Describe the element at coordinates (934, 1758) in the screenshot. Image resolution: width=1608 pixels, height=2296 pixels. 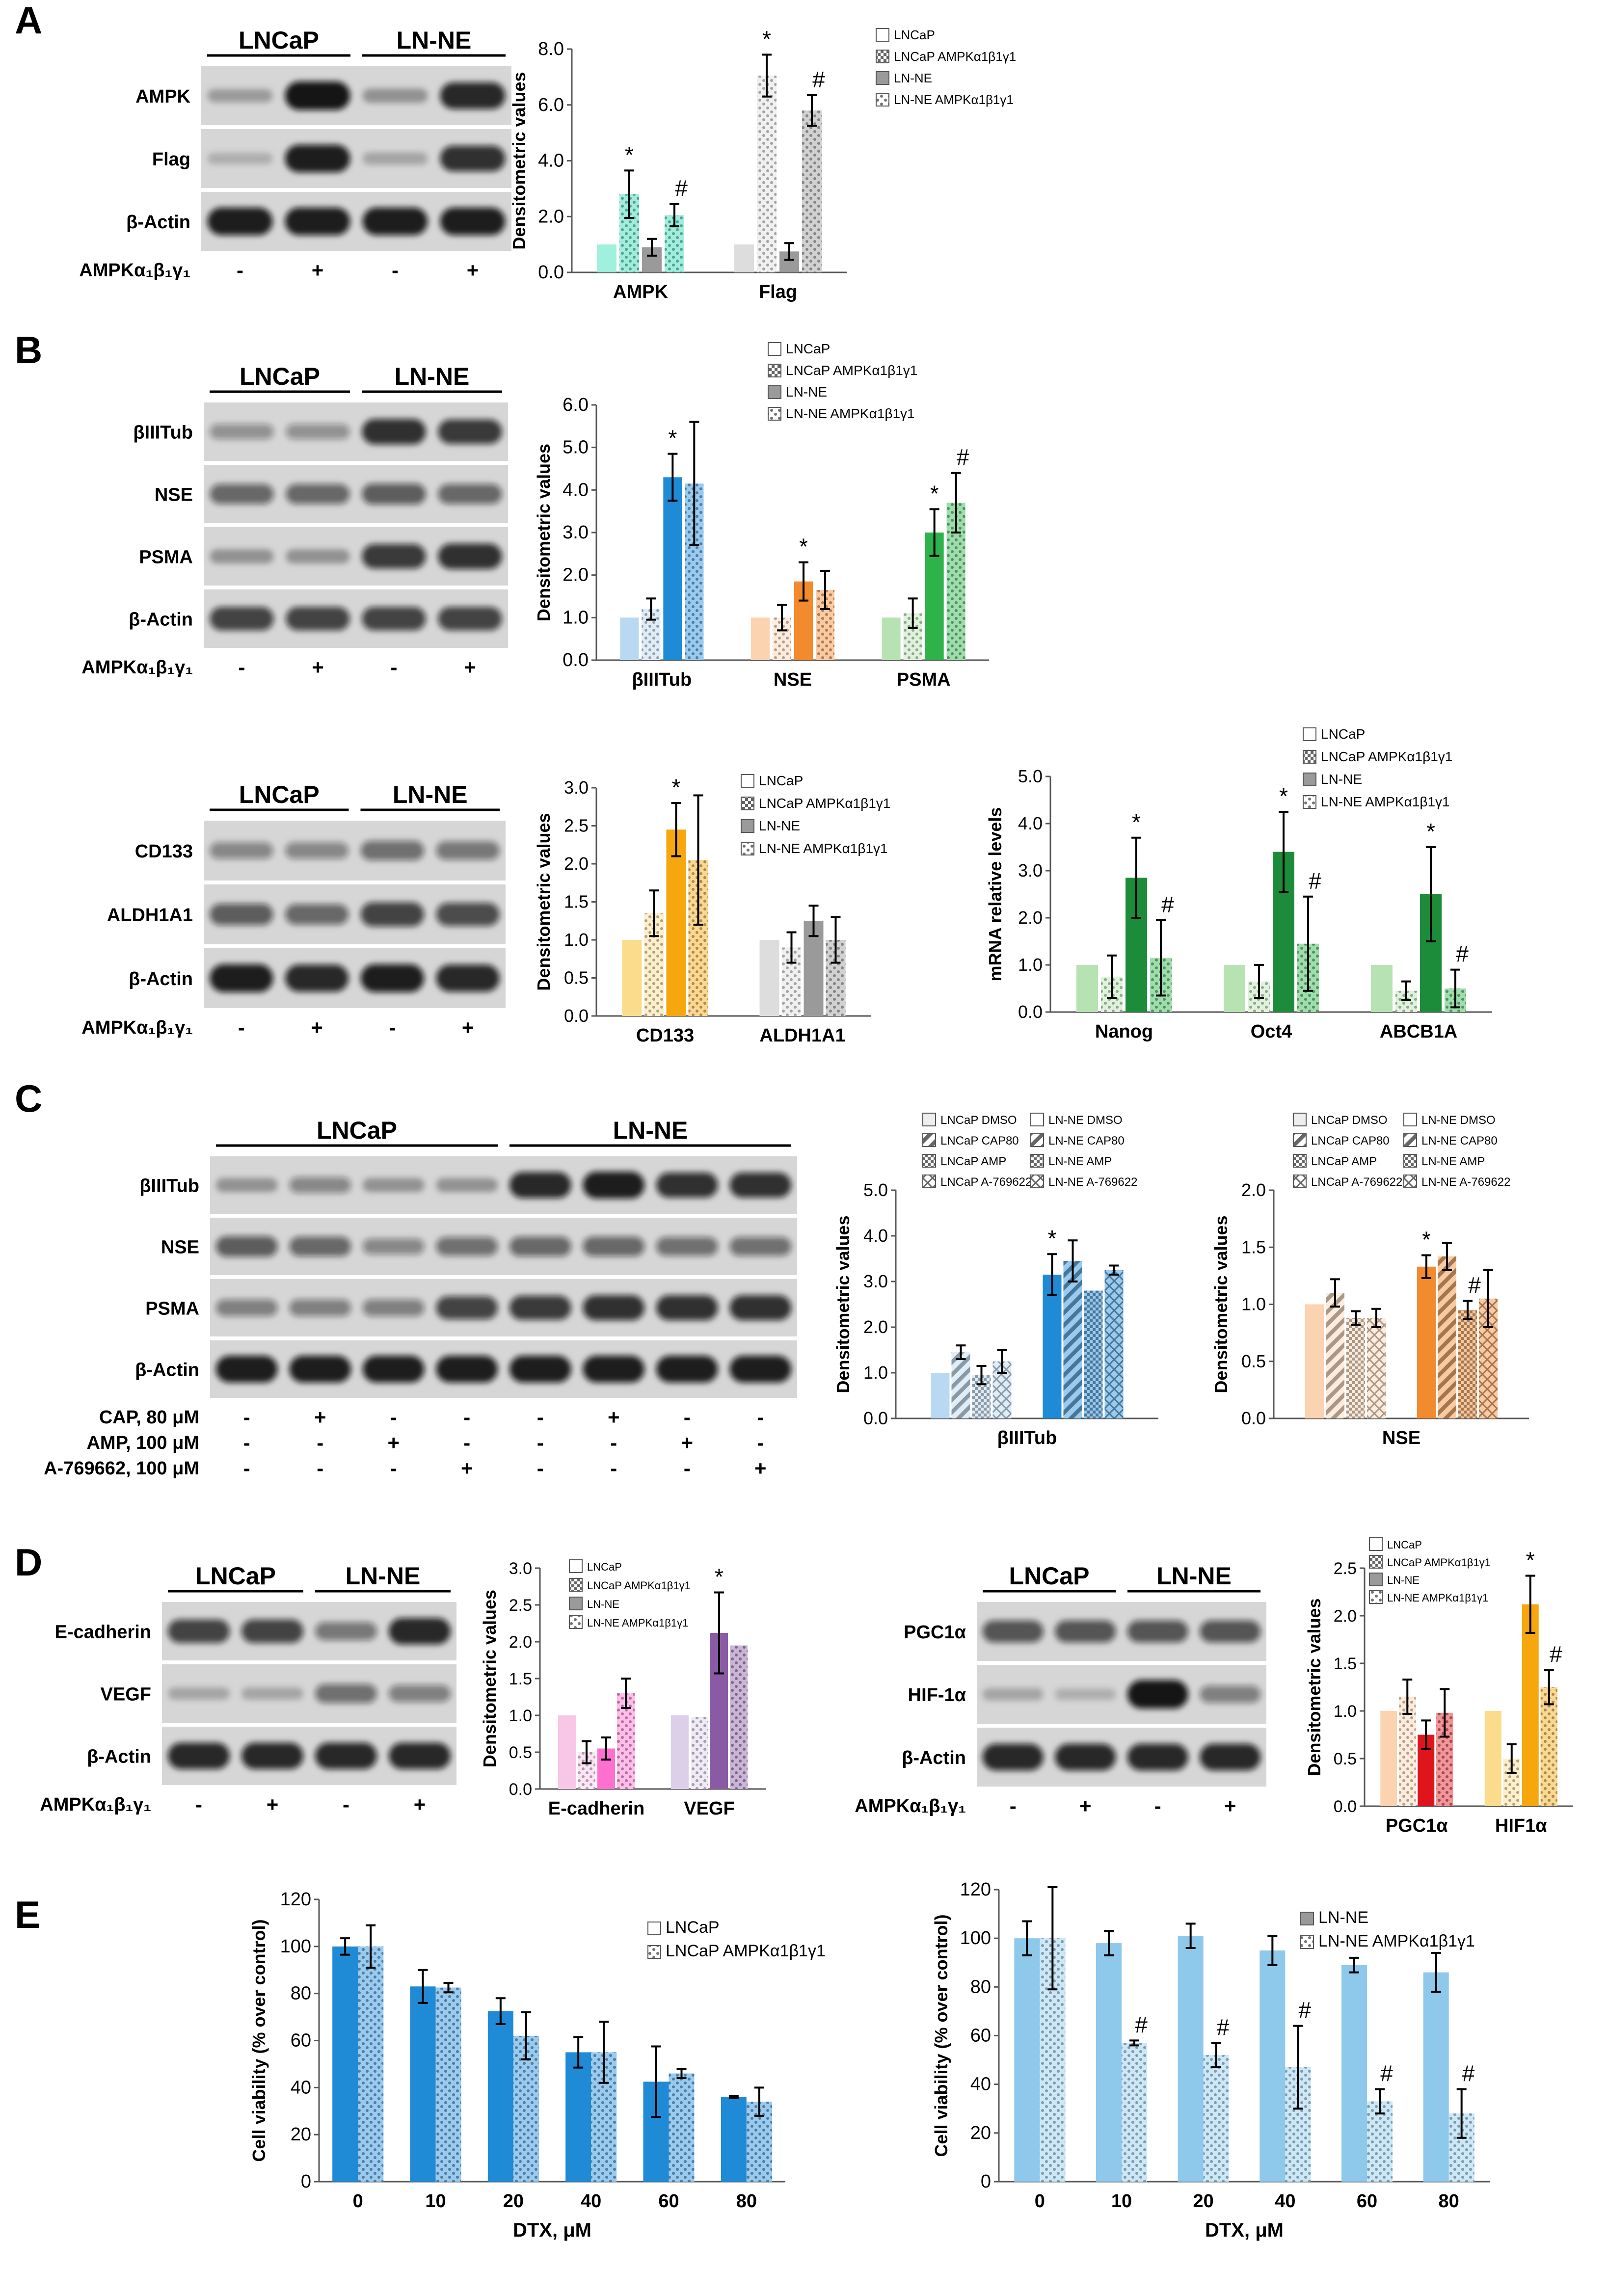
I see `band-label: β-Actin` at that location.